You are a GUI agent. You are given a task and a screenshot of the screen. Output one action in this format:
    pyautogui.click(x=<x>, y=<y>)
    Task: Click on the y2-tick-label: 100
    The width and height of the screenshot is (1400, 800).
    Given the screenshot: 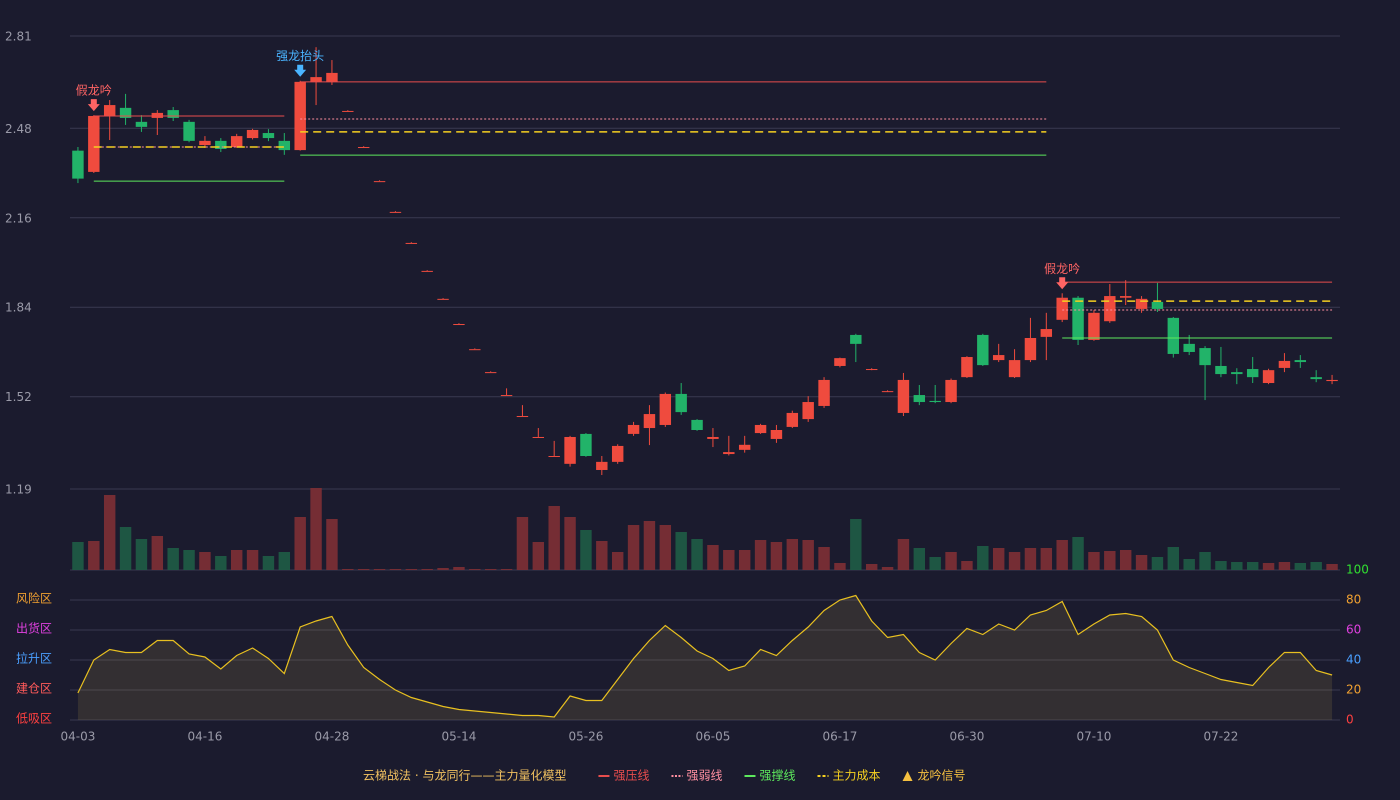 What is the action you would take?
    pyautogui.click(x=1357, y=570)
    